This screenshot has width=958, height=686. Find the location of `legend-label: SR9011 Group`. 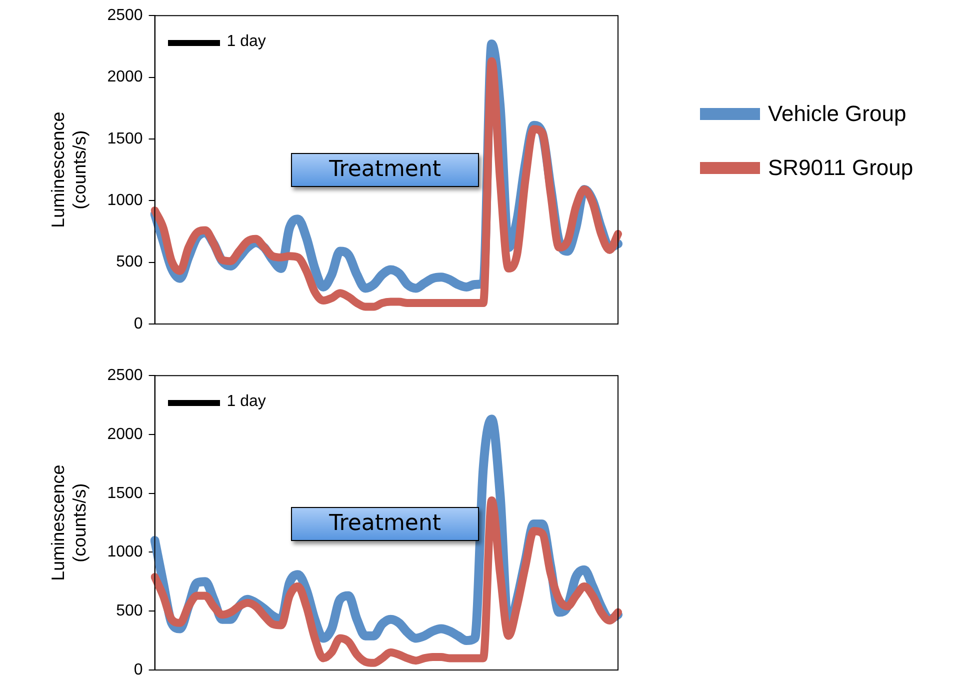

legend-label: SR9011 Group is located at coordinates (841, 167).